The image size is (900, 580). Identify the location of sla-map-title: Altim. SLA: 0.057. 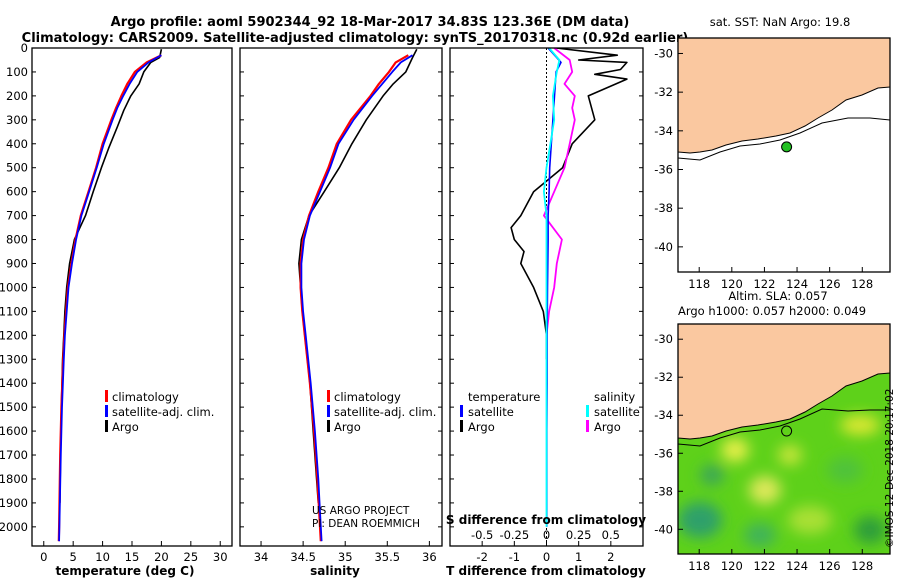
(777, 296).